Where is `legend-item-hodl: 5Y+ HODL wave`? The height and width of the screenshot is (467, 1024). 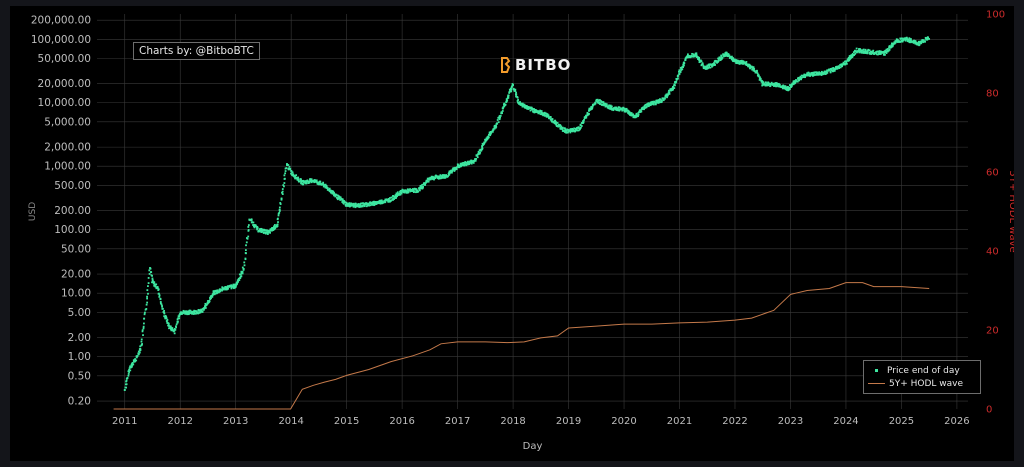 legend-item-hodl: 5Y+ HODL wave is located at coordinates (922, 383).